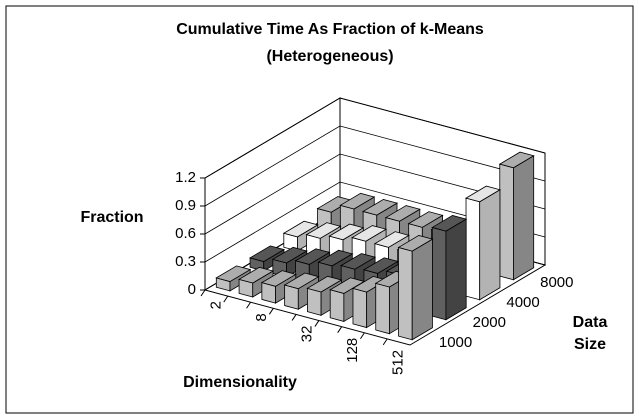 The height and width of the screenshot is (419, 639). Describe the element at coordinates (330, 29) in the screenshot. I see `chart-title: Cumulative Time As Fraction of k-Means` at that location.